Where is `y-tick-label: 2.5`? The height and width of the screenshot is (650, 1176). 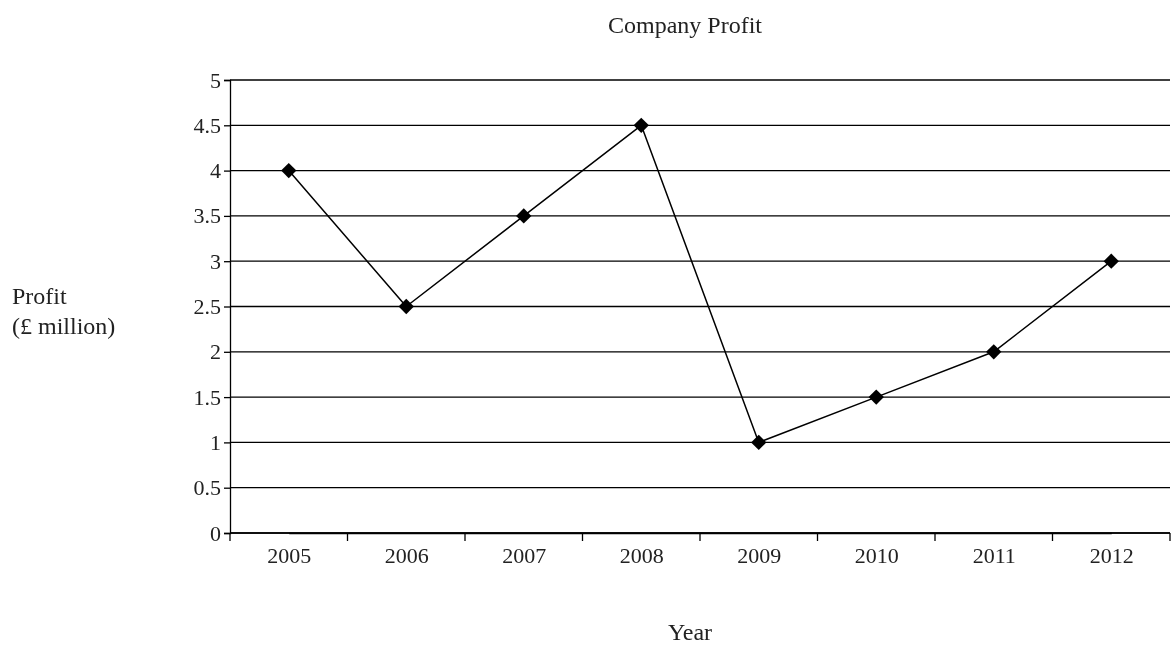
y-tick-label: 2.5 is located at coordinates (207, 307).